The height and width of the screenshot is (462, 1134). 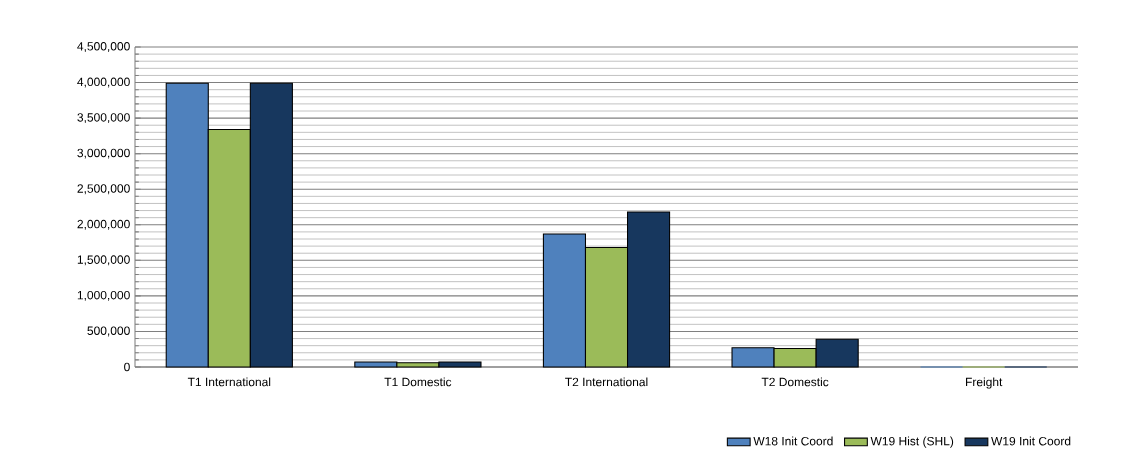 What do you see at coordinates (418, 382) in the screenshot?
I see `x-tick-label: T1 Domestic` at bounding box center [418, 382].